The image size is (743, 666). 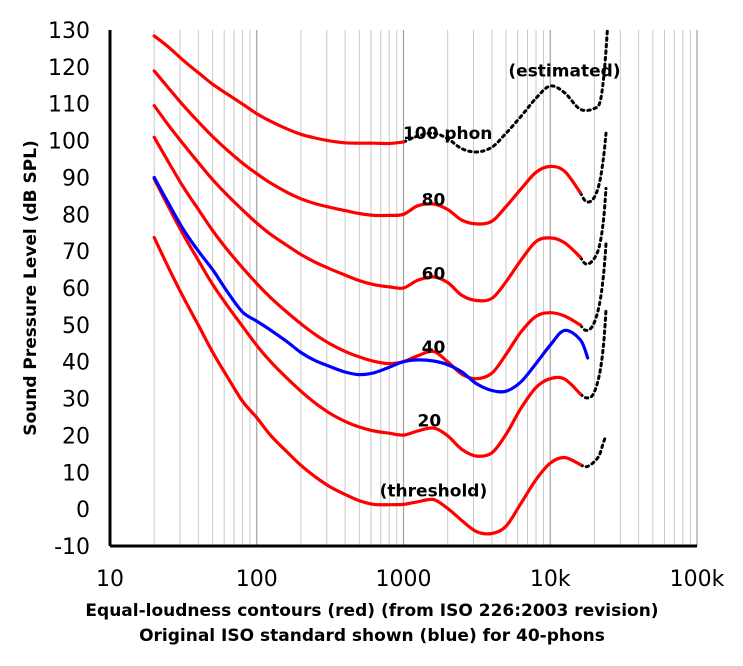 What do you see at coordinates (434, 492) in the screenshot?
I see `curve-annotation: (threshold)` at bounding box center [434, 492].